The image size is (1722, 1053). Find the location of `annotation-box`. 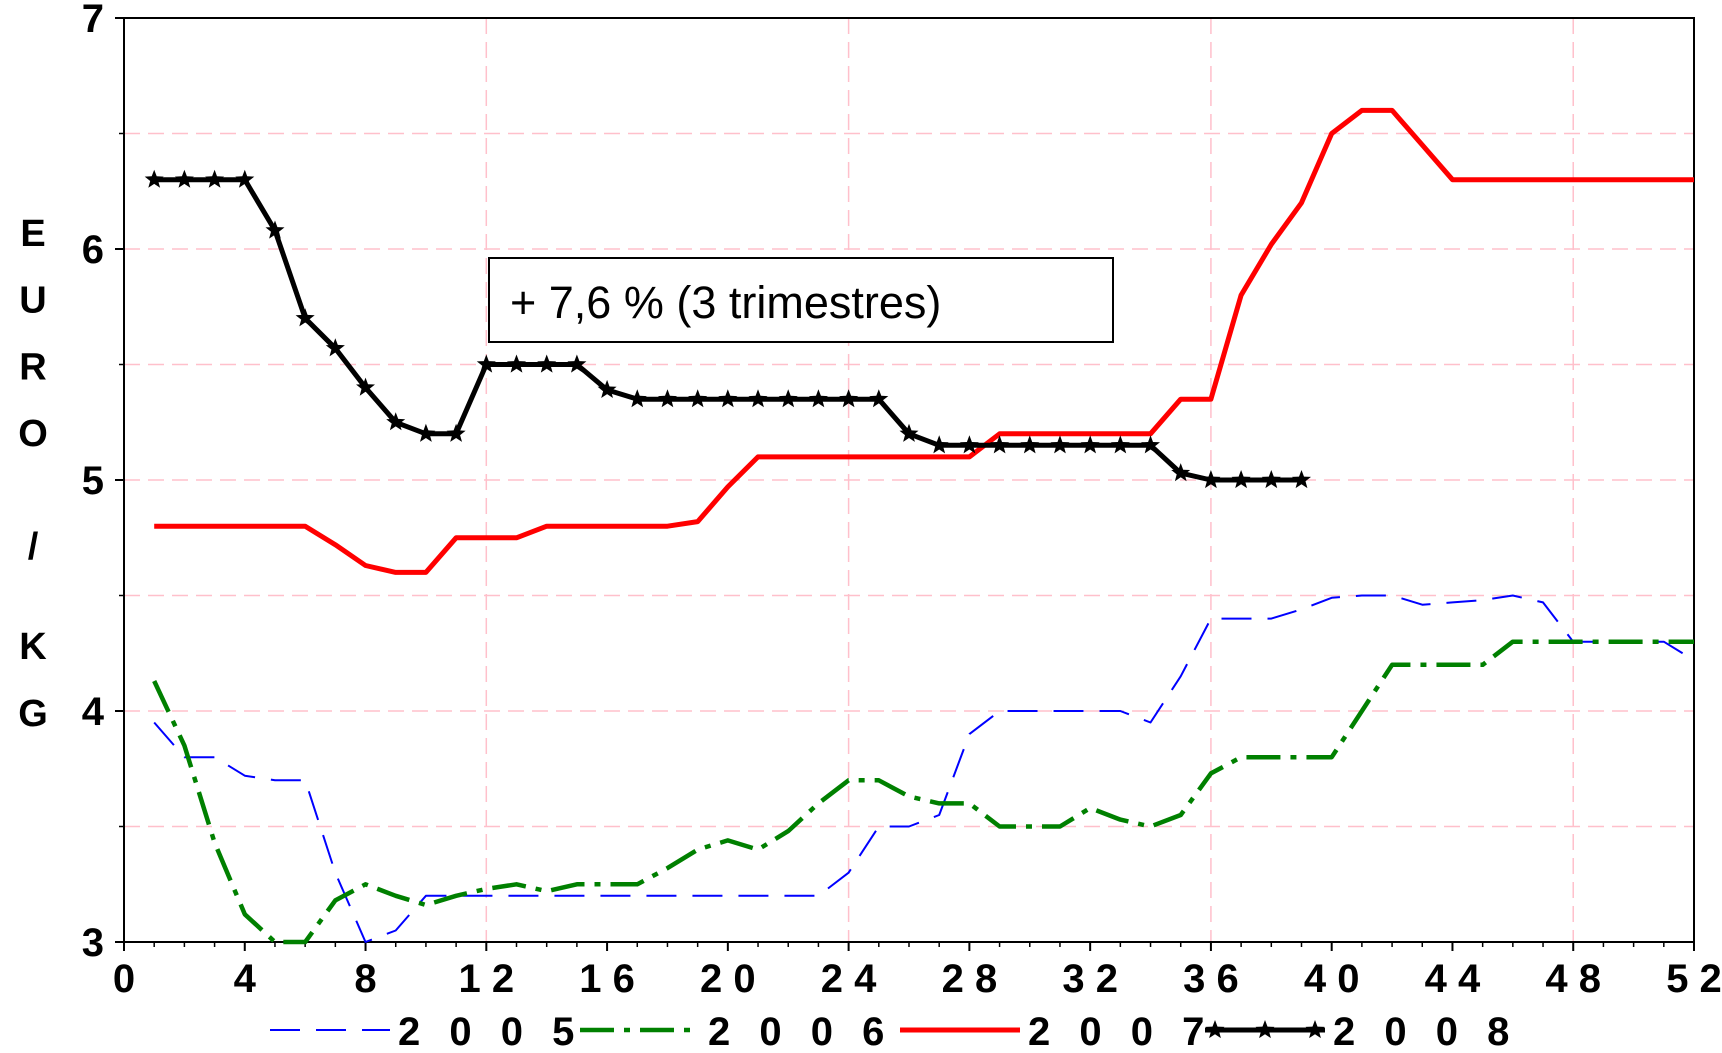

annotation-box is located at coordinates (801, 300).